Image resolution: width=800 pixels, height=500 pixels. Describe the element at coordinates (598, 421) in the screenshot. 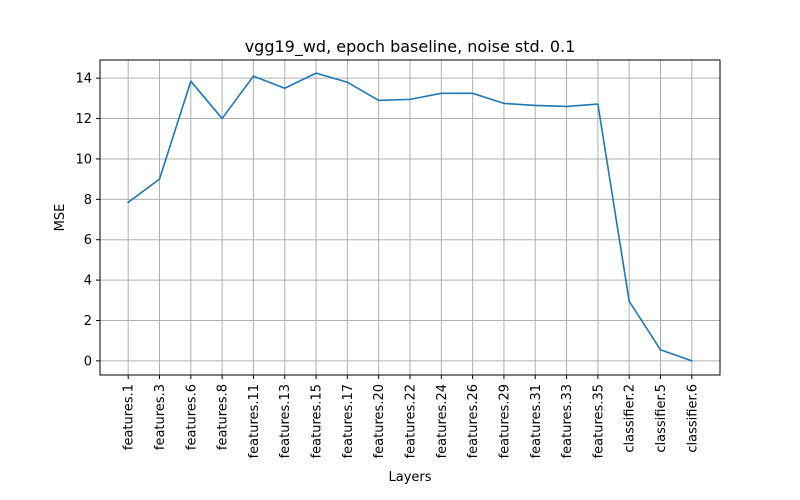

I see `x-tick-label: features.35` at that location.